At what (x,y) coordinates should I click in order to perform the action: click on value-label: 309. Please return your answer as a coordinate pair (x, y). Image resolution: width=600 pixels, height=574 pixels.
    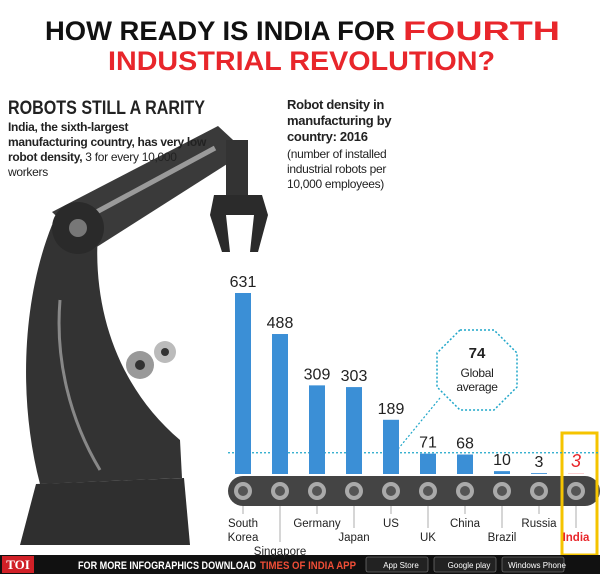
    Looking at the image, I should click on (317, 374).